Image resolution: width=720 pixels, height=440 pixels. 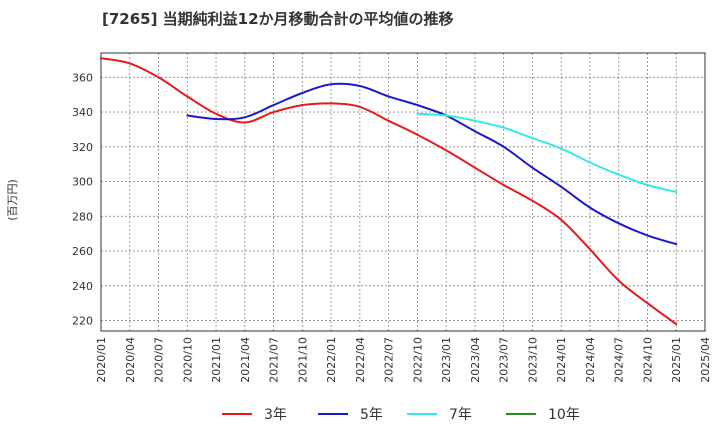 I want to click on x-tick-label: 2023/04, so click(x=475, y=360).